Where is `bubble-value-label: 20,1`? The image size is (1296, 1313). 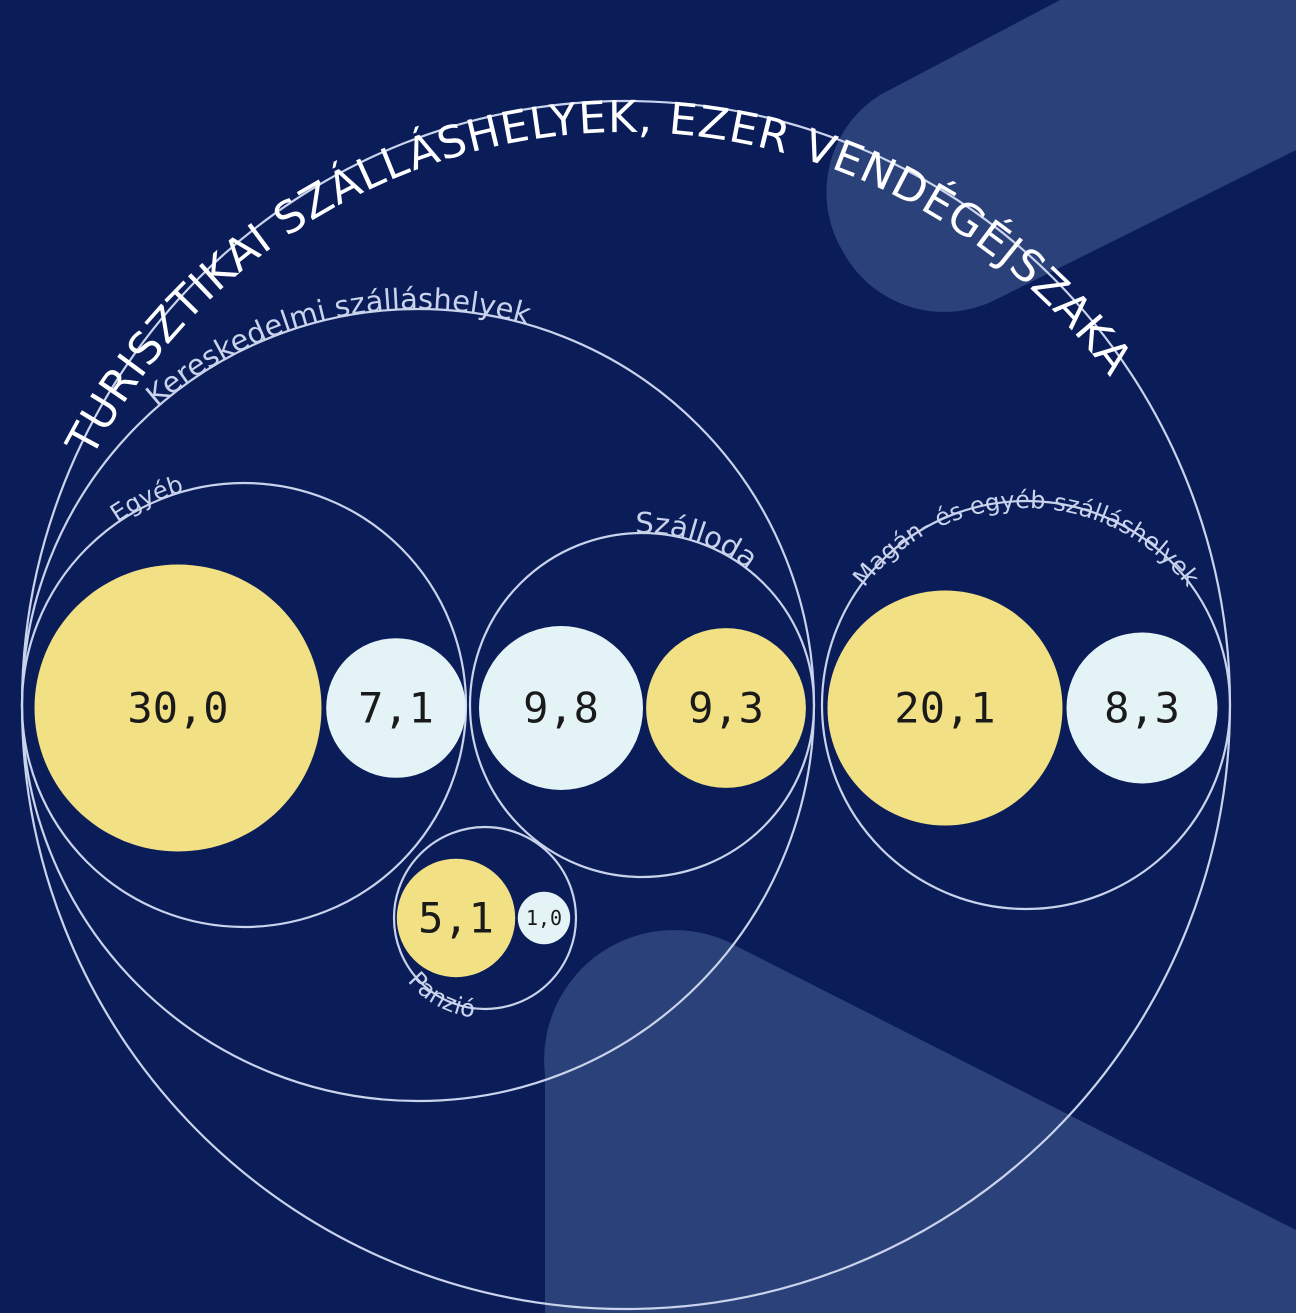
bubble-value-label: 20,1 is located at coordinates (944, 708).